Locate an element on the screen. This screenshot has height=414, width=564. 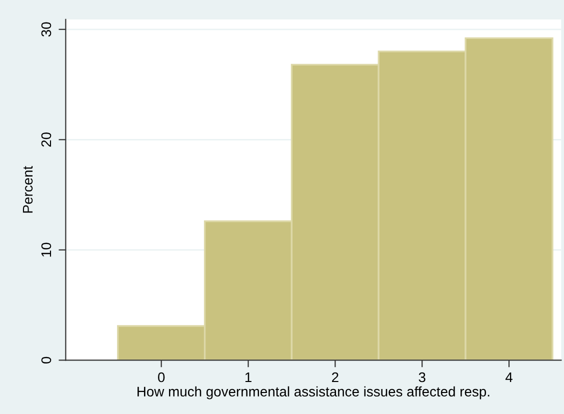
y-tick-label: 0 is located at coordinates (46, 360).